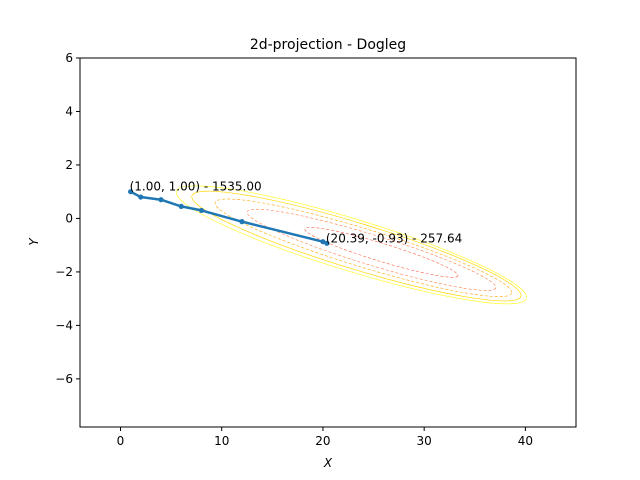 This screenshot has width=640, height=480. Describe the element at coordinates (196, 187) in the screenshot. I see `point-annotation: (1.00, 1.00) - 1535.00` at that location.